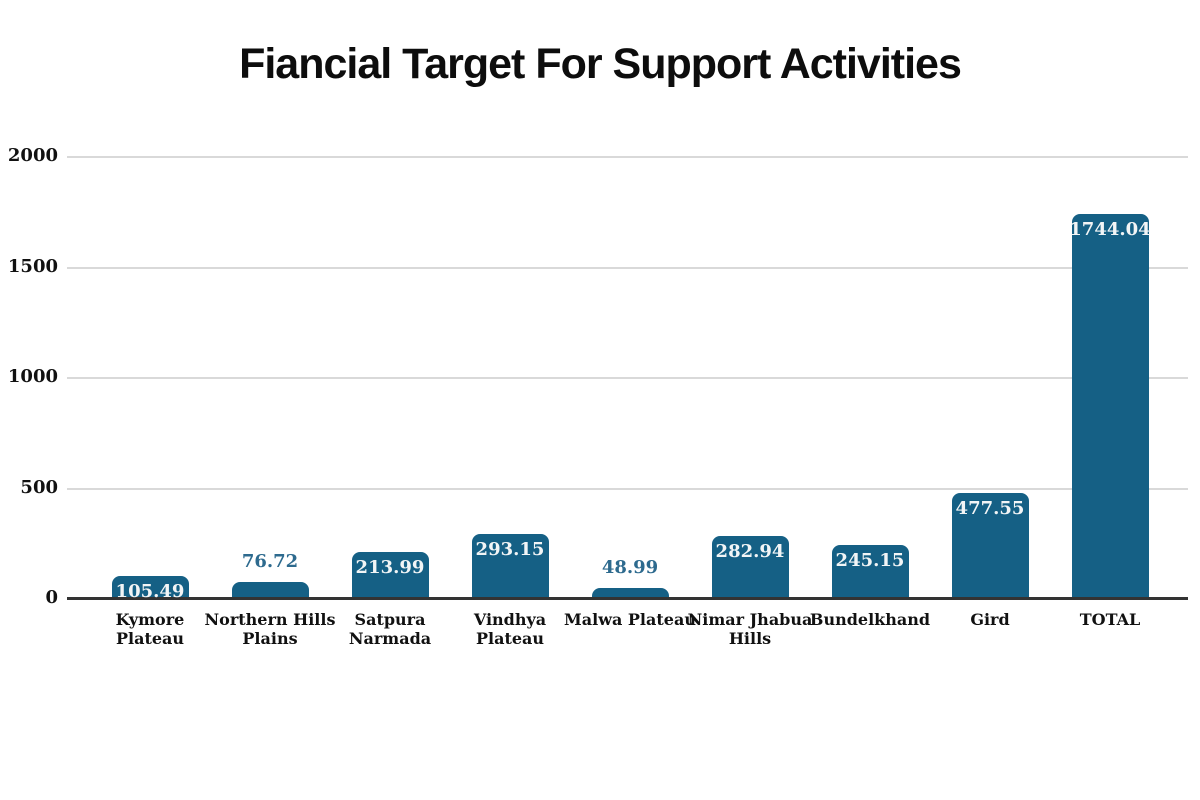 The width and height of the screenshot is (1200, 800). What do you see at coordinates (600, 64) in the screenshot?
I see `chart-title: Fiancial Target For Support Activities` at bounding box center [600, 64].